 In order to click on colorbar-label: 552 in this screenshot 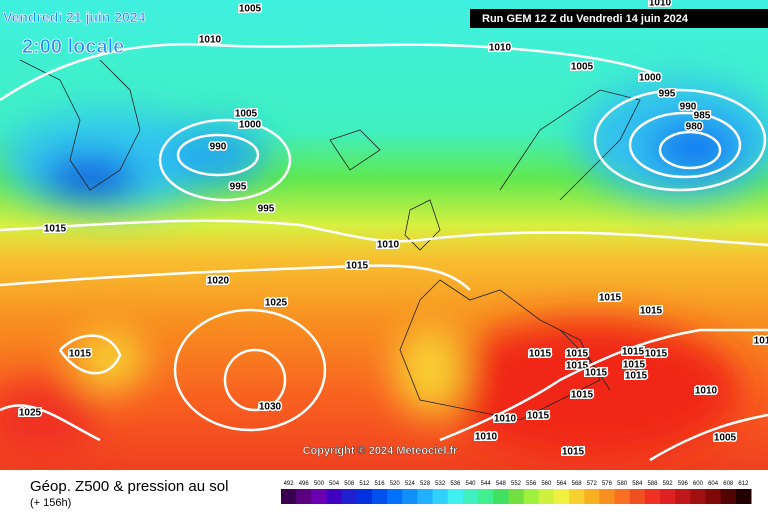, I will do `click(516, 484)`.